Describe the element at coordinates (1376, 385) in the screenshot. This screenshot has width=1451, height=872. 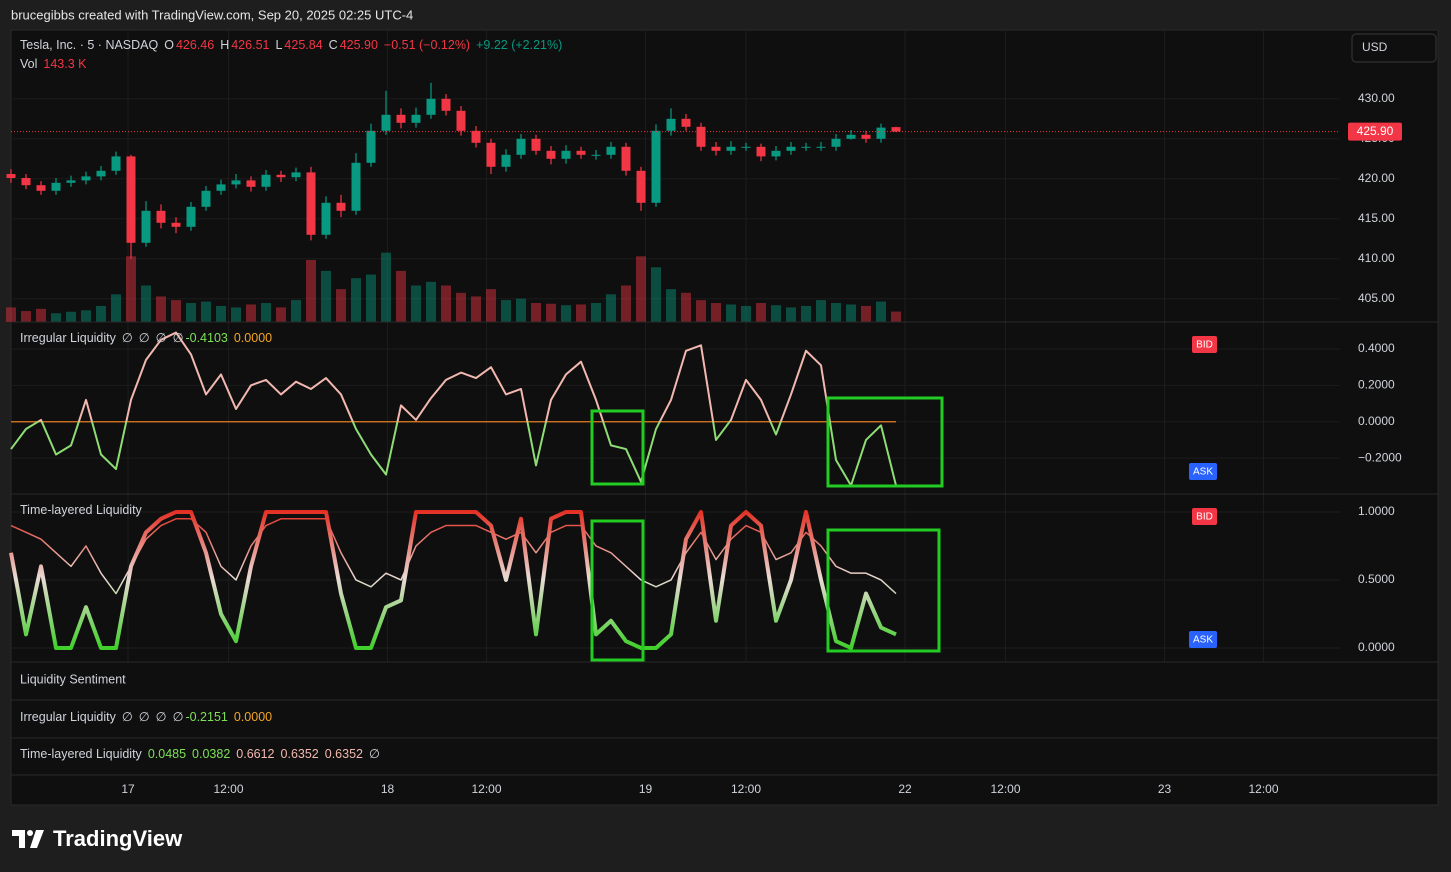
I see `y-tick-label: 0.2000` at that location.